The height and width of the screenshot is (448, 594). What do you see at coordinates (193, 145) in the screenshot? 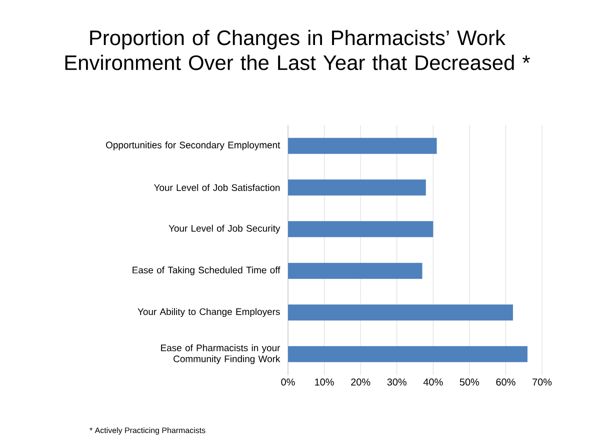
I see `y-tick-label: Opportunities for Secondary Employment` at bounding box center [193, 145].